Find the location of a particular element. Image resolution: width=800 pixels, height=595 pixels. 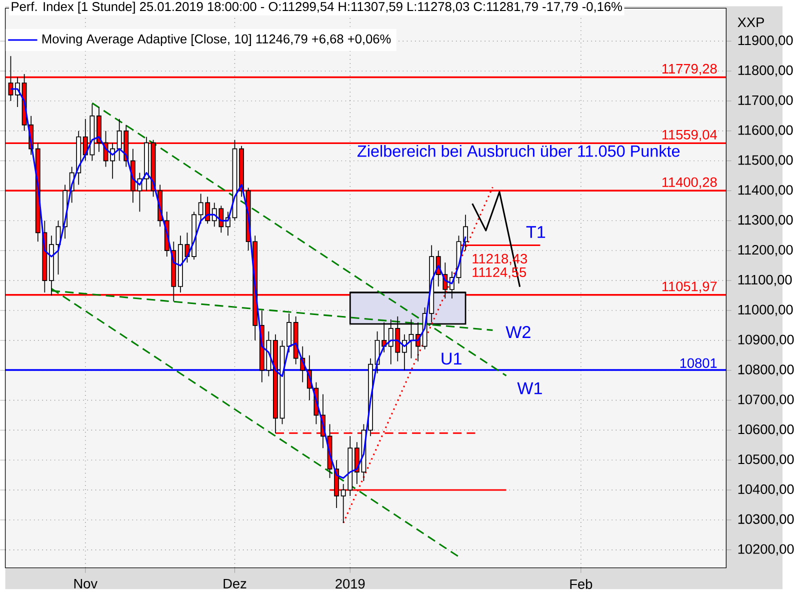

ref-line-label: 11400,28 is located at coordinates (689, 183).